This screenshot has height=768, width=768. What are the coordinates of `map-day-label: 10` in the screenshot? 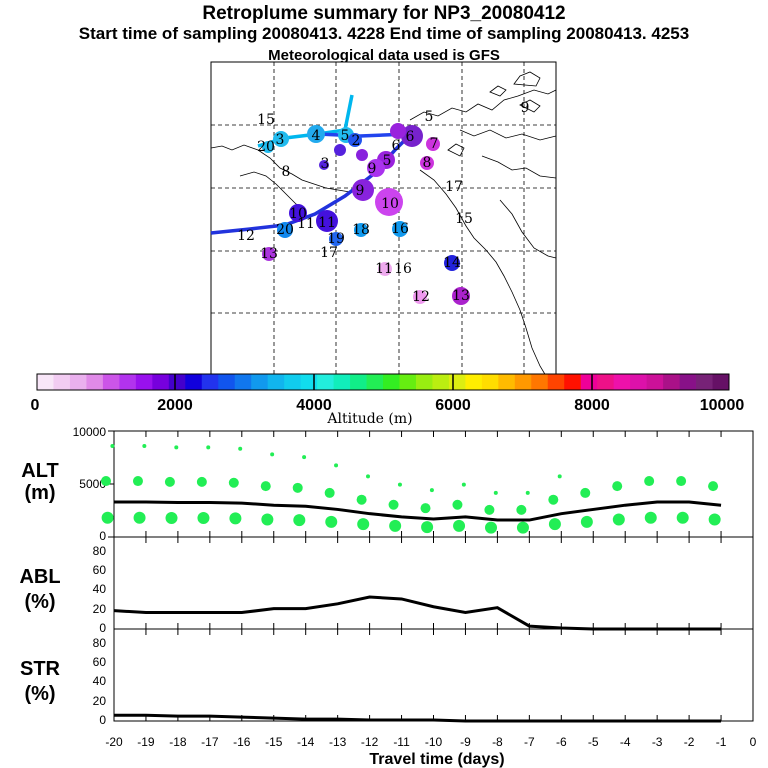 It's located at (390, 204).